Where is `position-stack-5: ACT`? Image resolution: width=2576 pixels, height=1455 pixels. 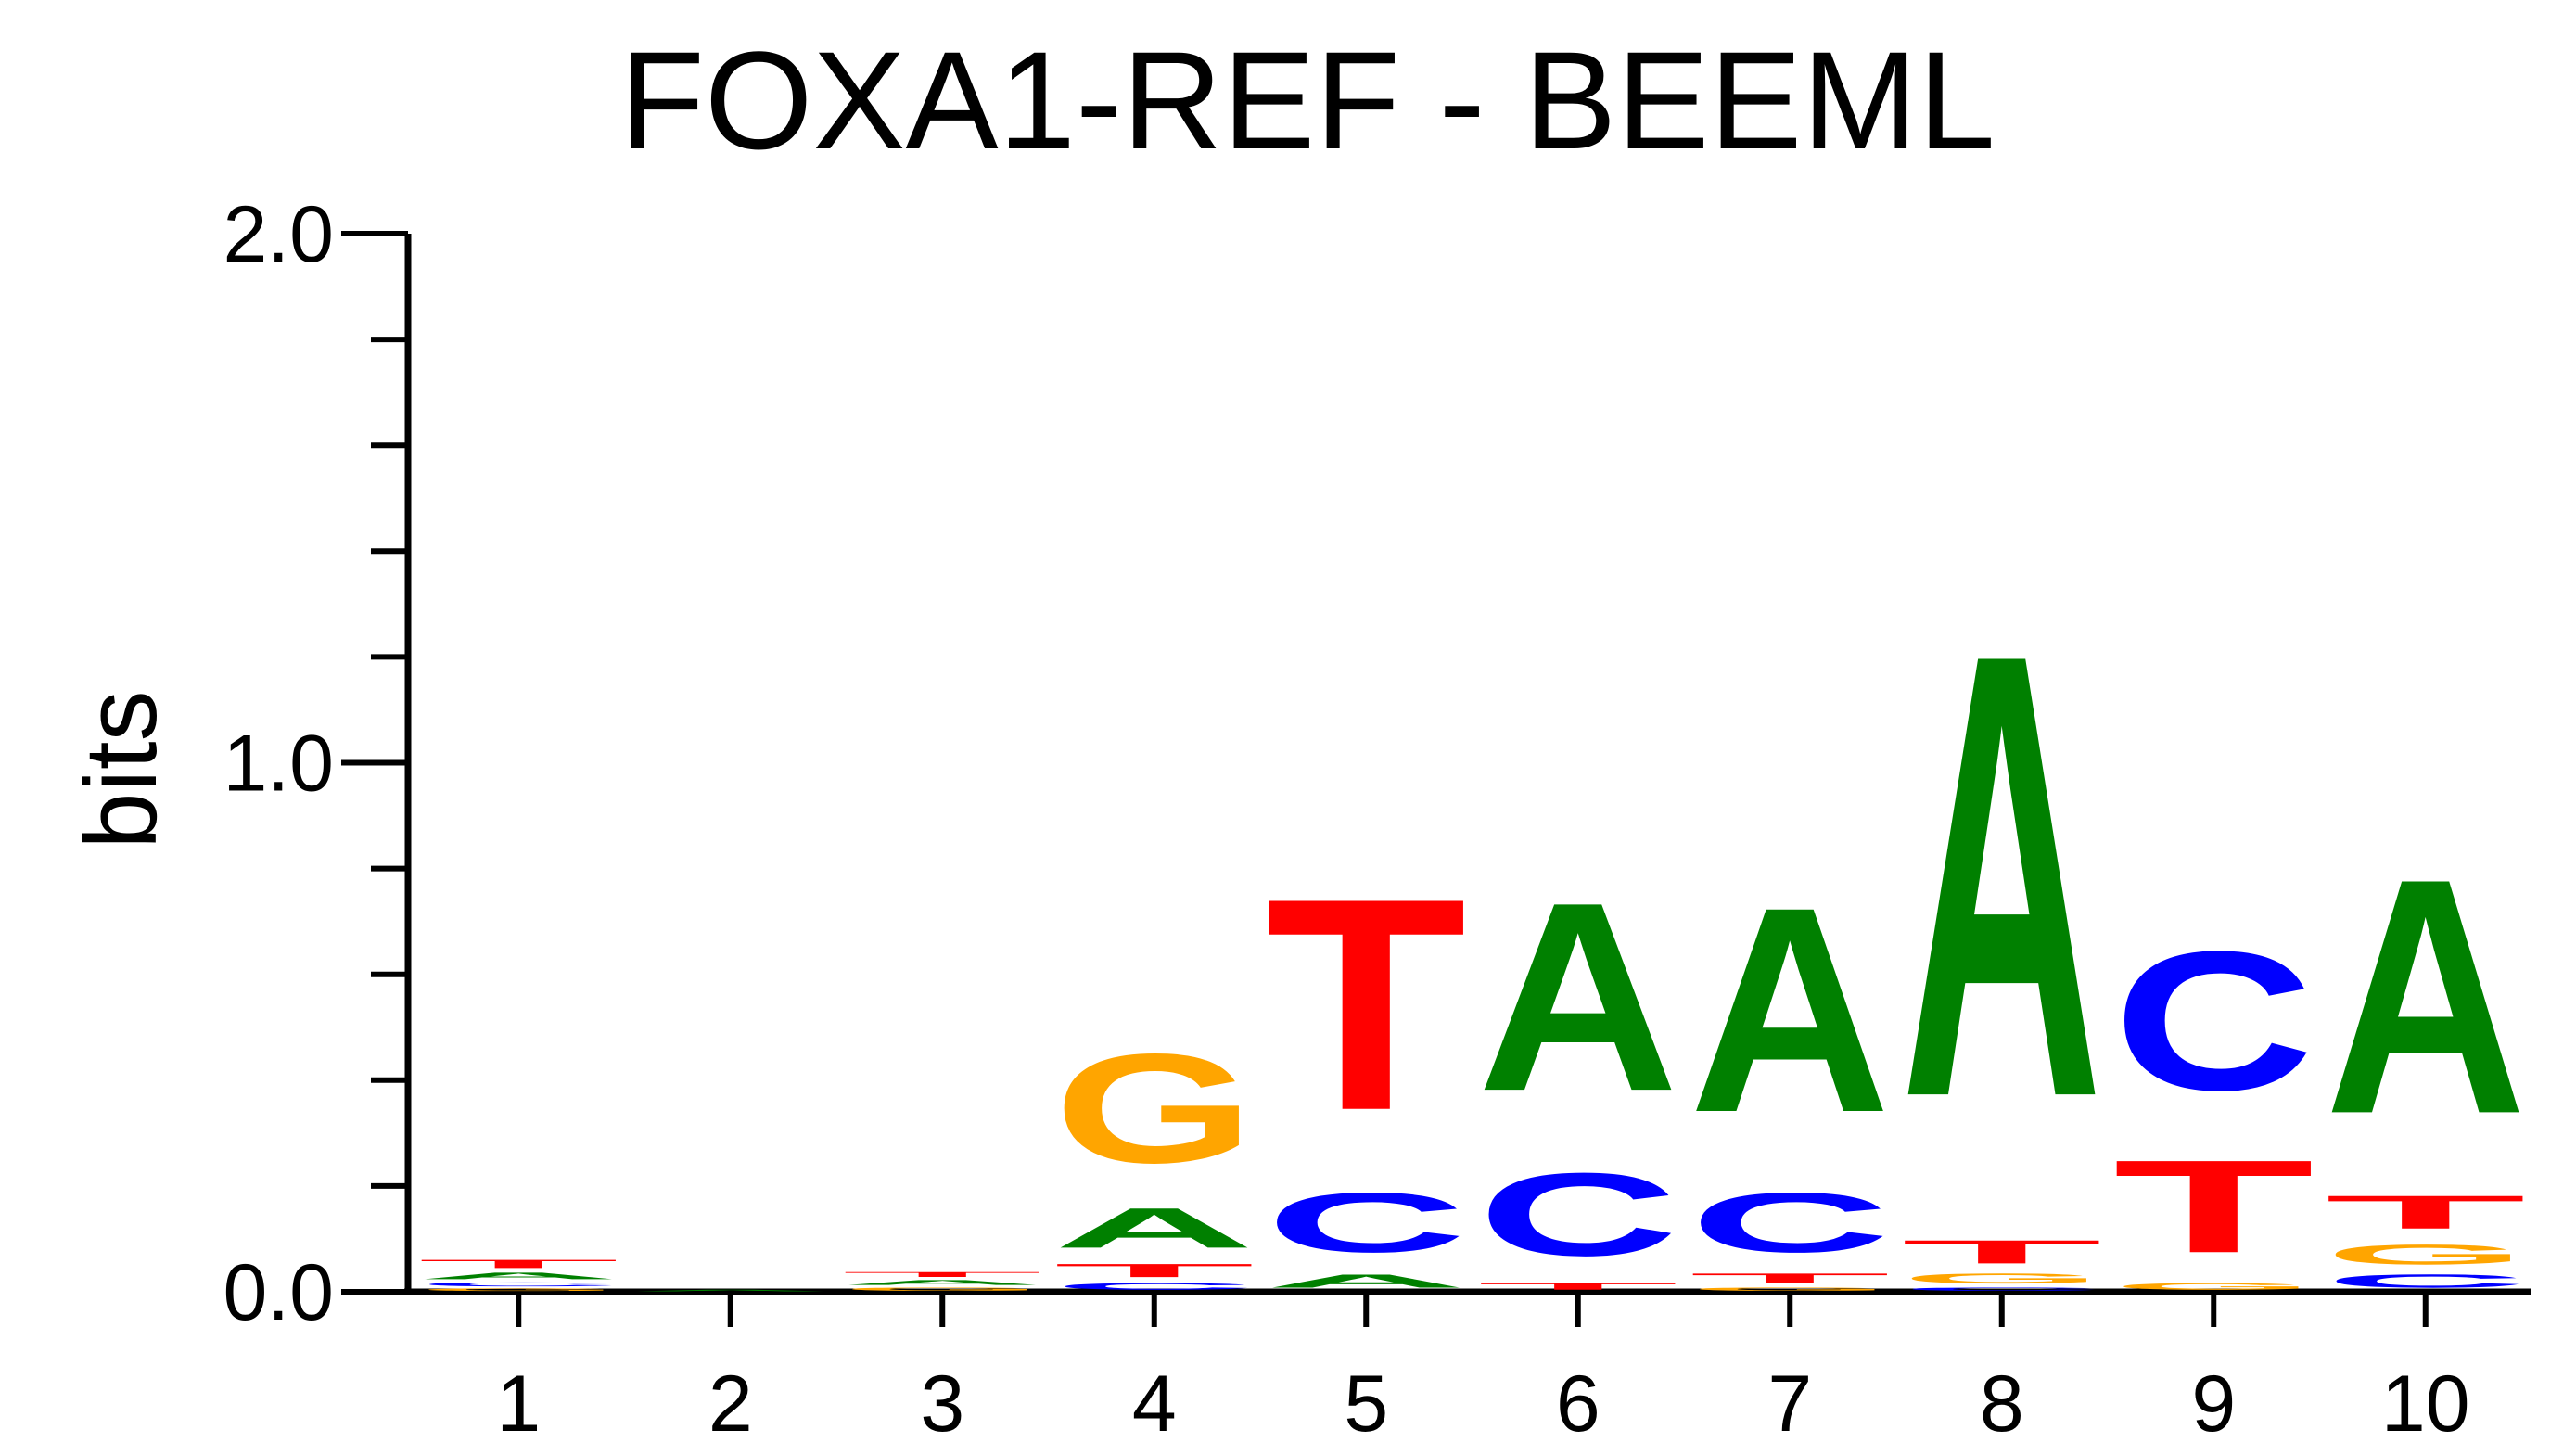
position-stack-5: ACT is located at coordinates (1366, 1064).